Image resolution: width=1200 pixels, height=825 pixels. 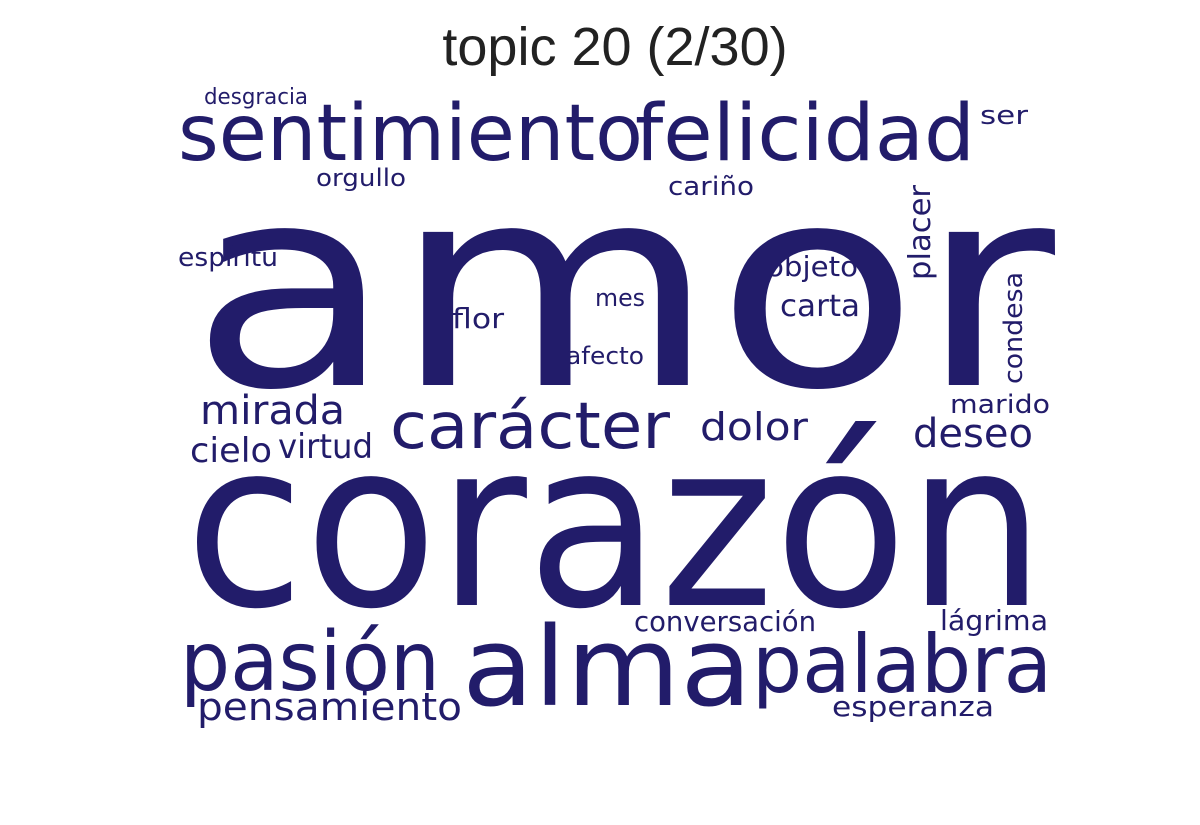 I want to click on word: cariño, so click(x=711, y=187).